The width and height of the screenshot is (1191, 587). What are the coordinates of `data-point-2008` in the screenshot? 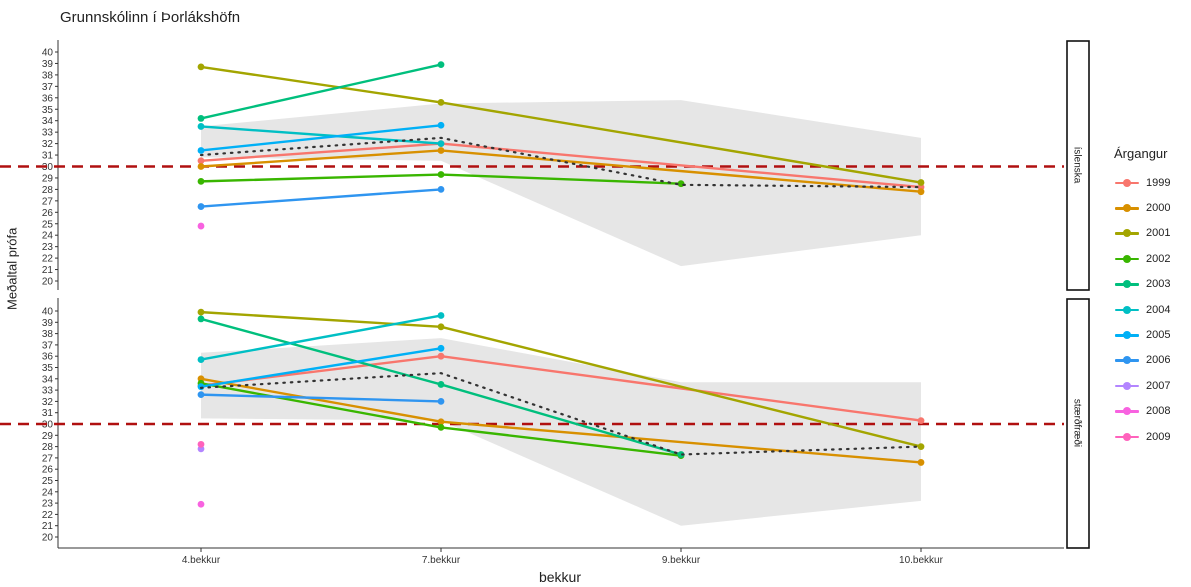 It's located at (201, 226).